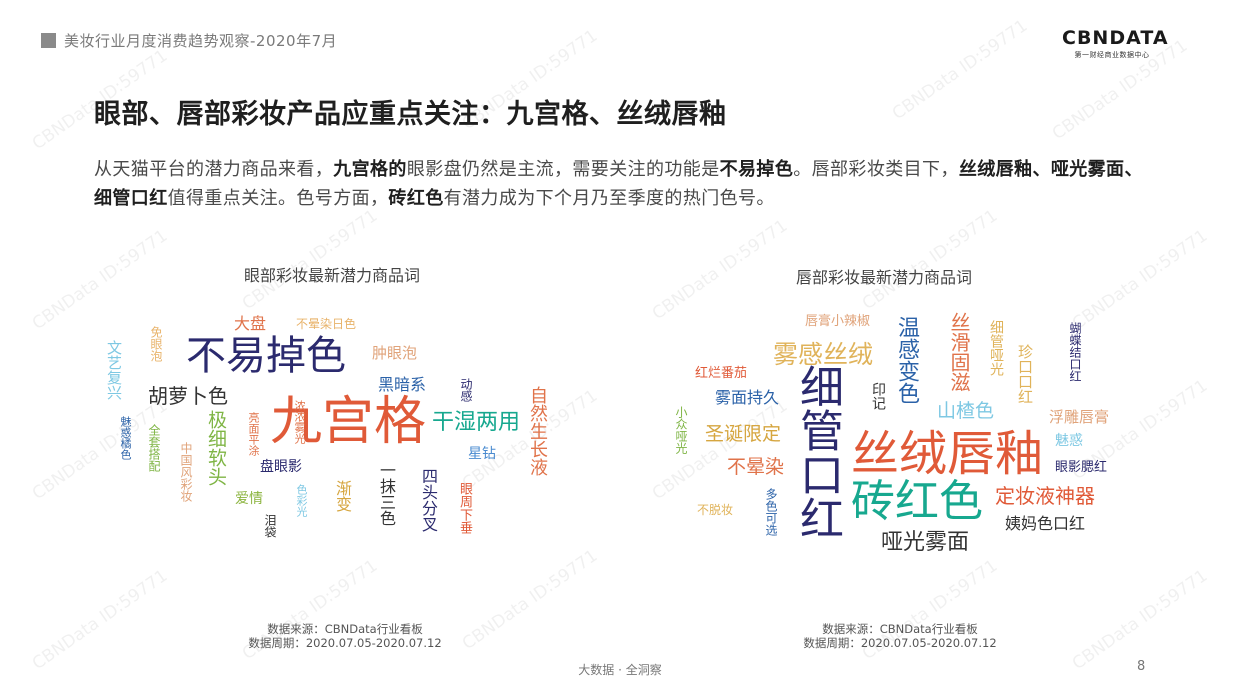  I want to click on para-seg-bold: 丝绒唇釉、哑光雾面、细管口红, so click(618, 184).